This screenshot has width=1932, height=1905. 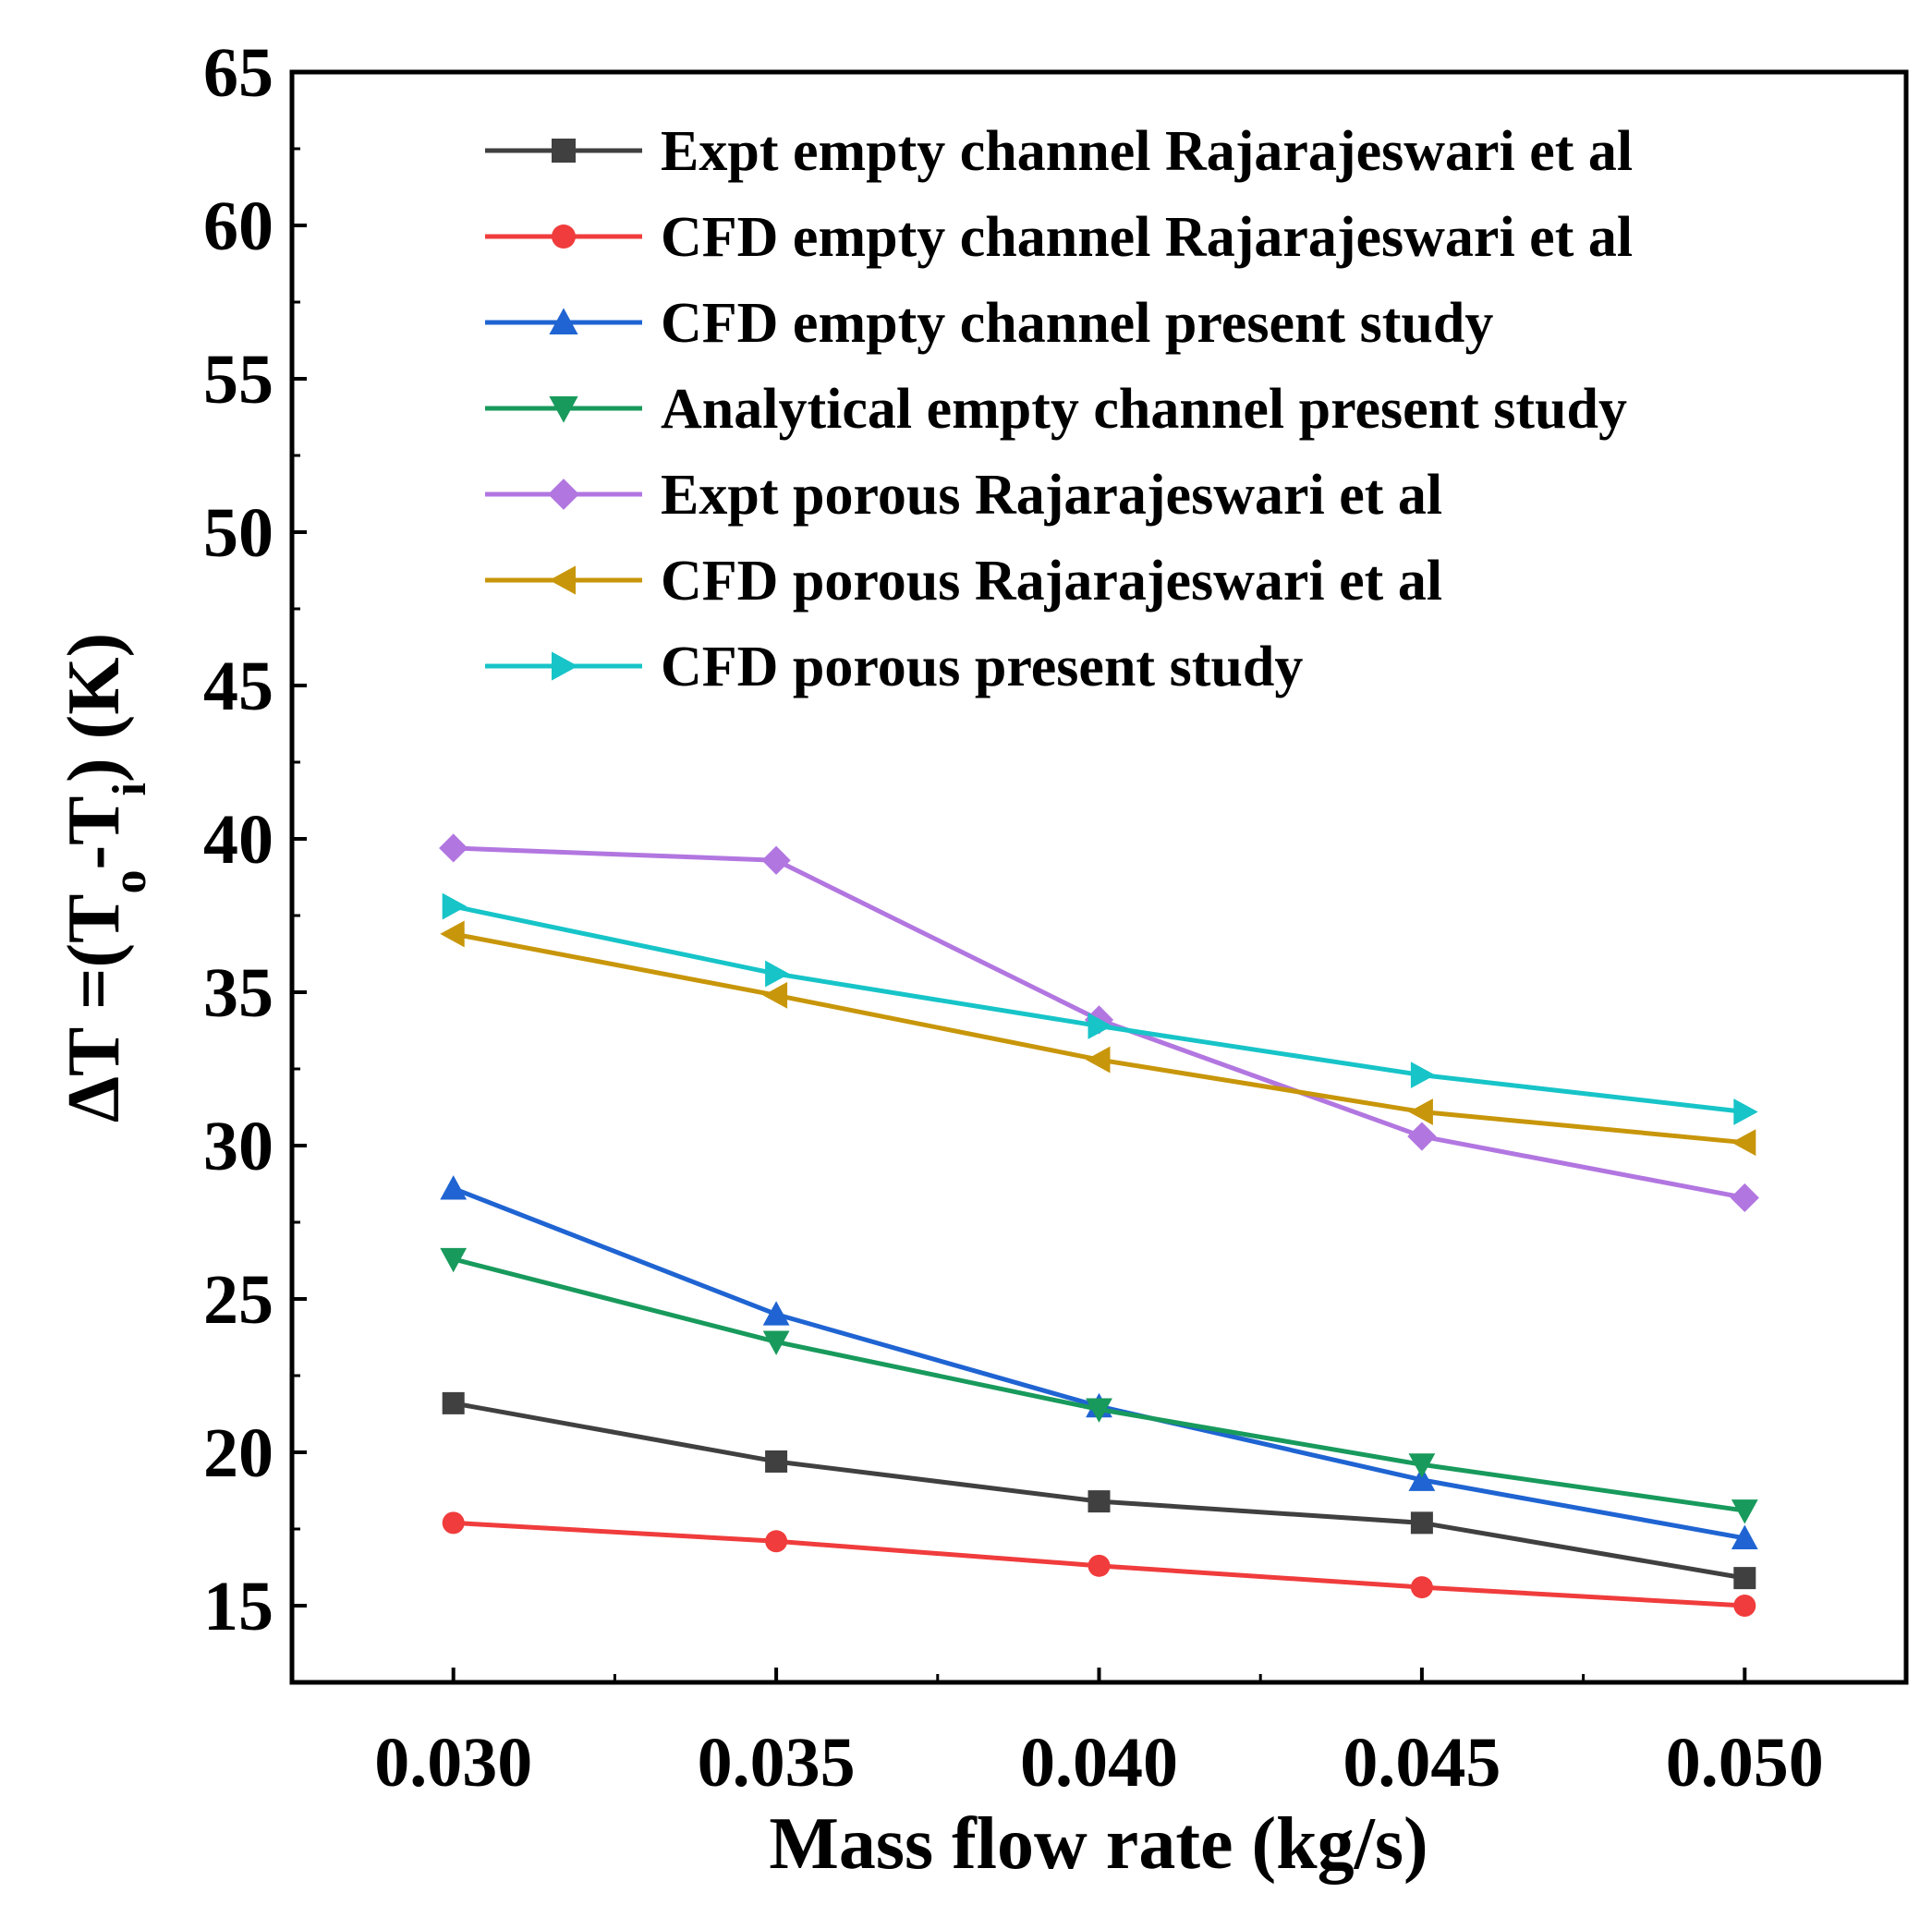 I want to click on y-tick-label: 25, so click(x=238, y=1300).